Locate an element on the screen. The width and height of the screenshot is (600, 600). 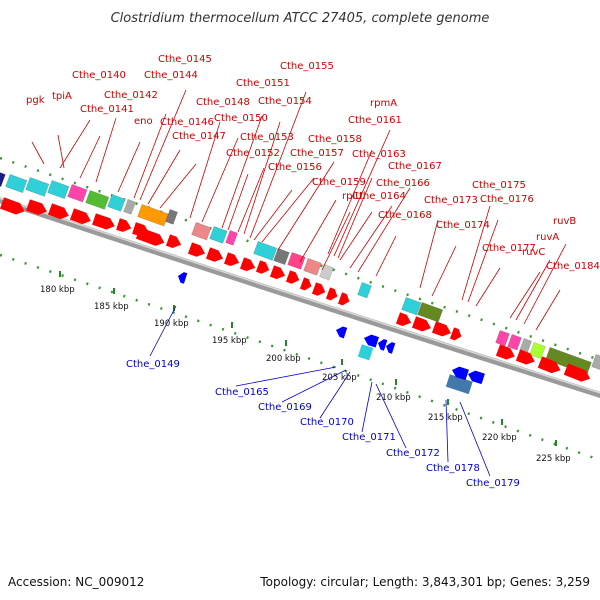
forward-gene-label: Cthe_0154 is located at coordinates (285, 101).